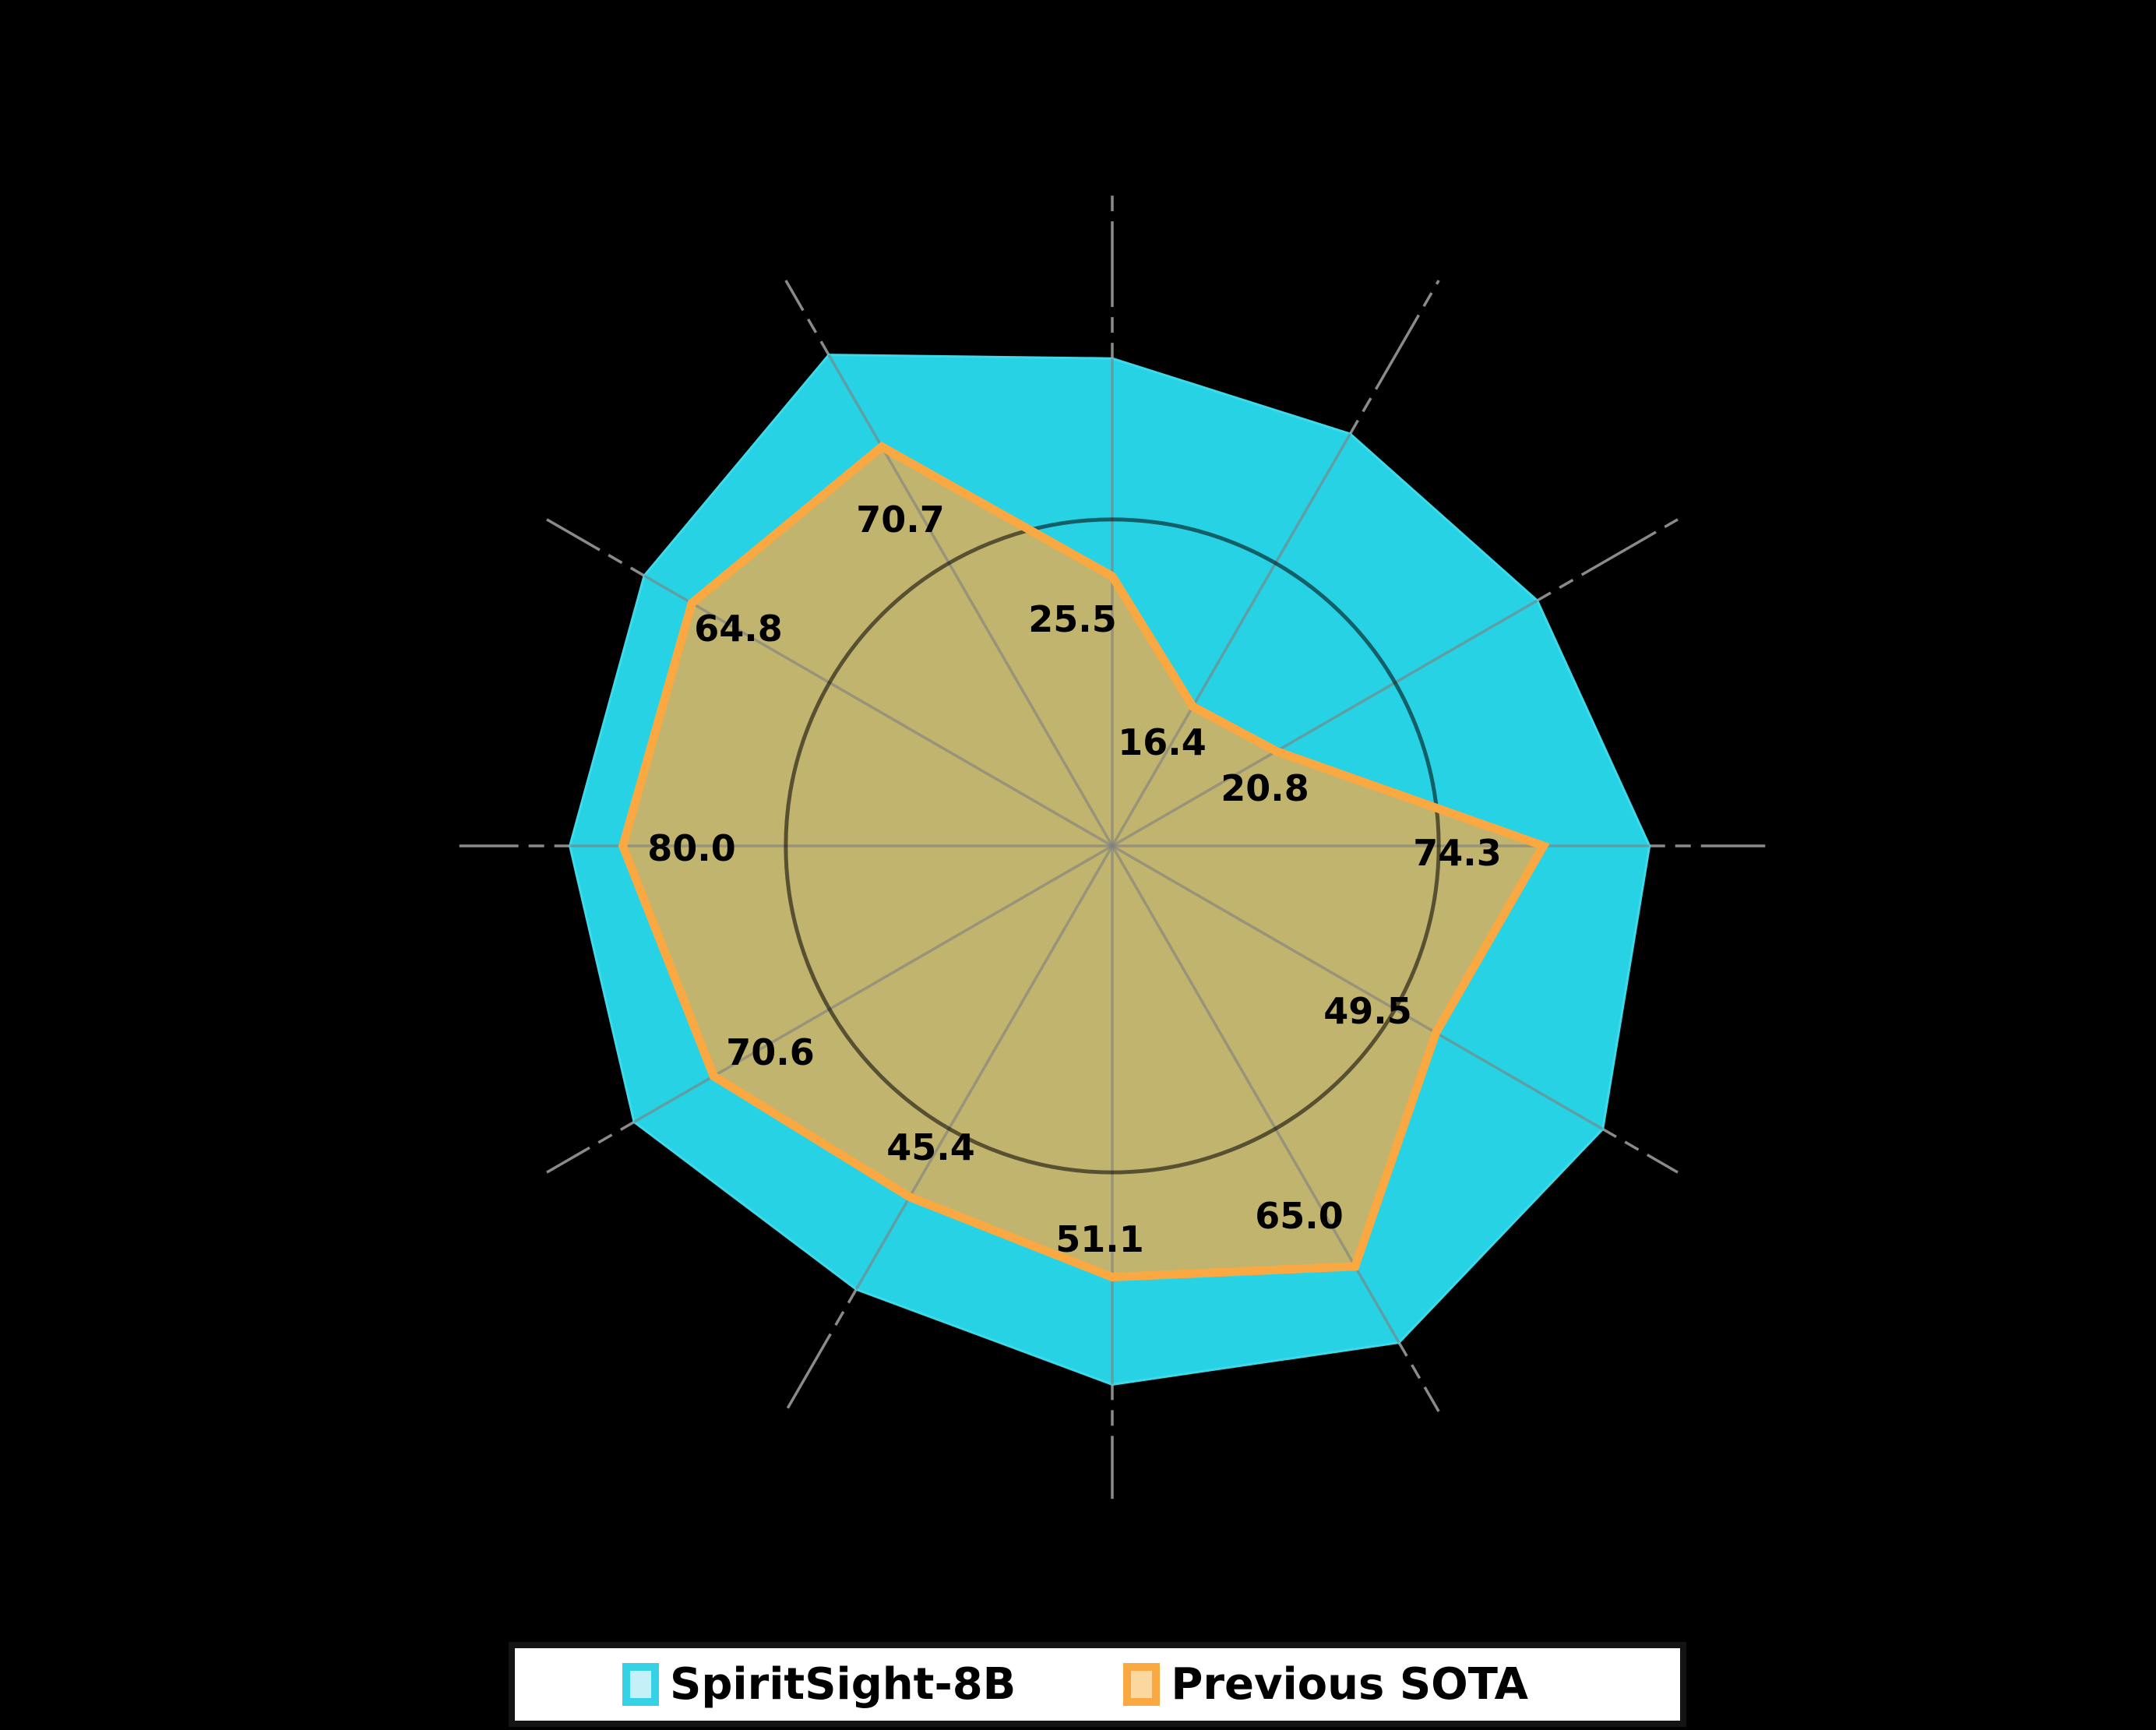 The height and width of the screenshot is (1730, 2156). What do you see at coordinates (1072, 619) in the screenshot?
I see `sota-value-label-0: 25.5` at bounding box center [1072, 619].